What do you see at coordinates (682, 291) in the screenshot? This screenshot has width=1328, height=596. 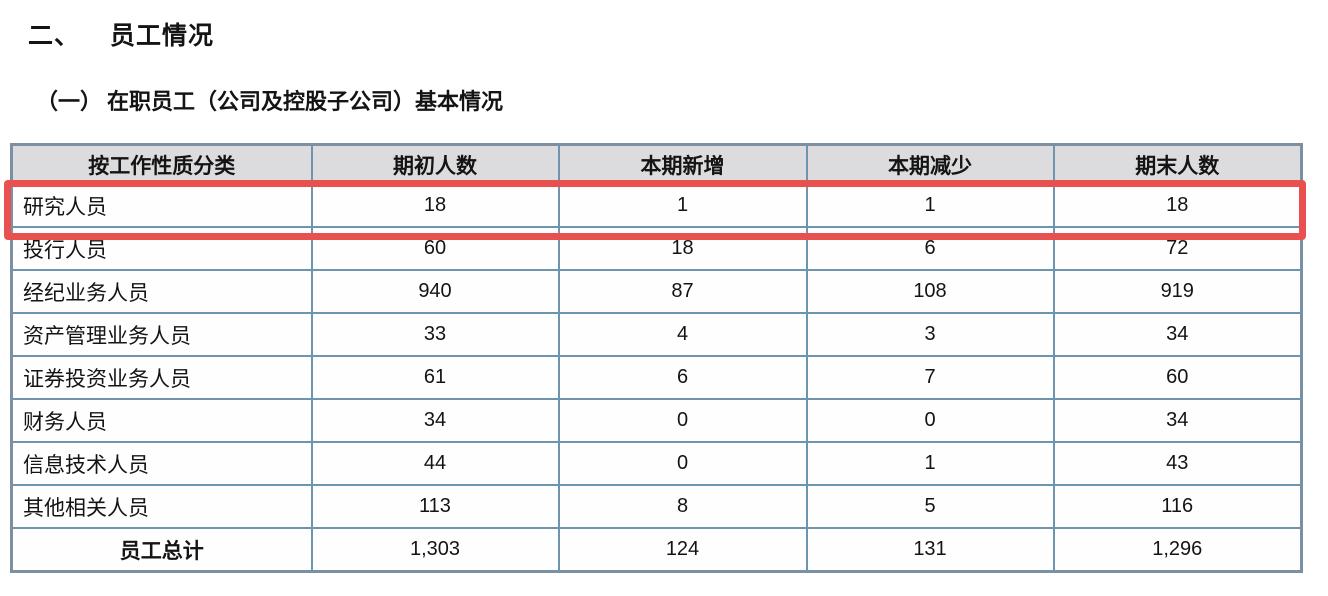 I see `cell-value: 87` at bounding box center [682, 291].